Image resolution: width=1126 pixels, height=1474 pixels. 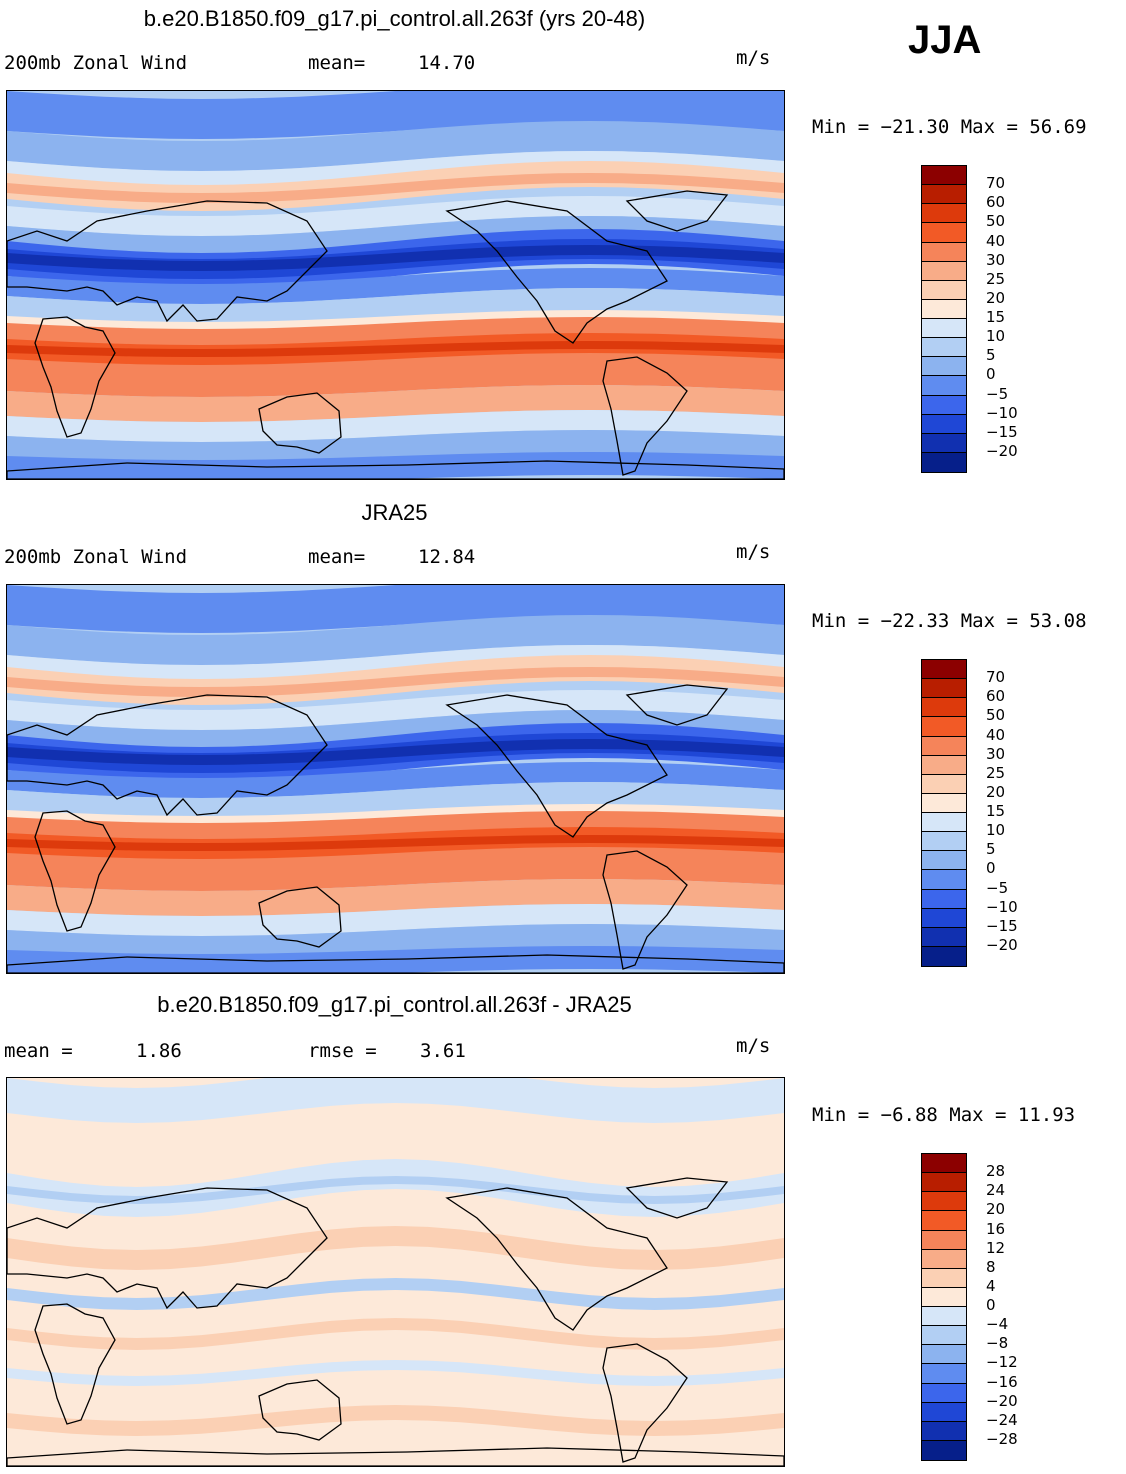 I want to click on panel-3-minmax: Min = −6.88 Max = 11.93, so click(x=944, y=1115).